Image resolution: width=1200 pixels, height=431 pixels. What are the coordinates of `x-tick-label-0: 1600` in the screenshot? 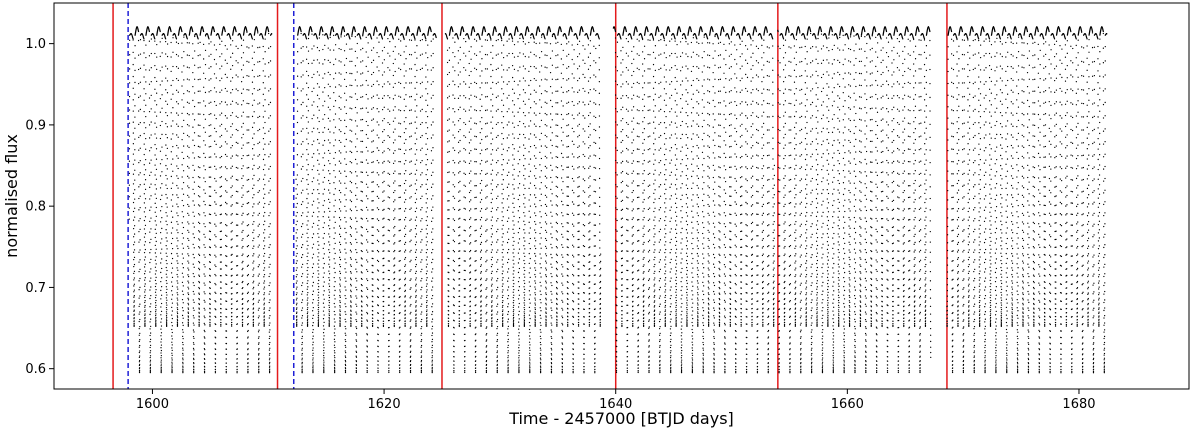 It's located at (152, 404).